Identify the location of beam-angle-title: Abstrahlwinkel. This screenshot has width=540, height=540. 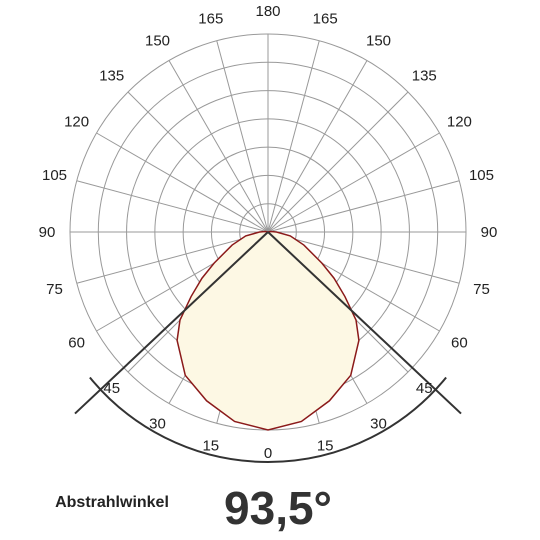
(112, 502).